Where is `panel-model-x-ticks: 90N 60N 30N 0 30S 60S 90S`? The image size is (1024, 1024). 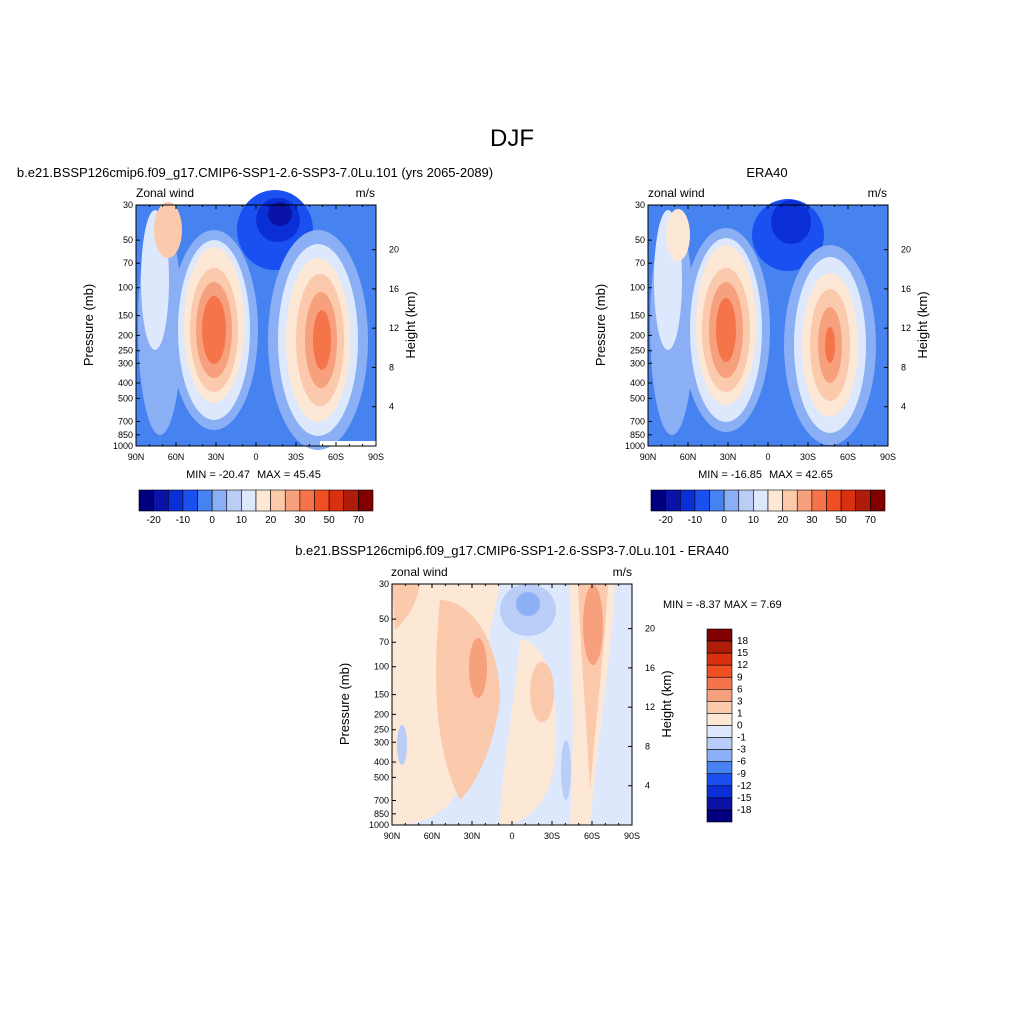
panel-model-x-ticks: 90N 60N 30N 0 30S 60S 90S is located at coordinates (256, 333).